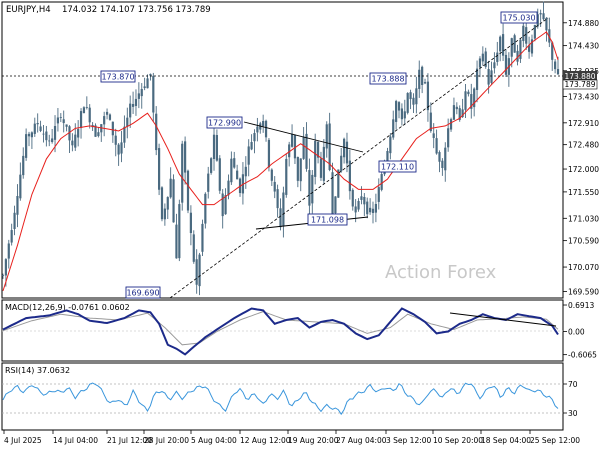  Describe the element at coordinates (136, 10) in the screenshot. I see `chart-ohlc: 174.032 174.107 173.756 173.789` at that location.